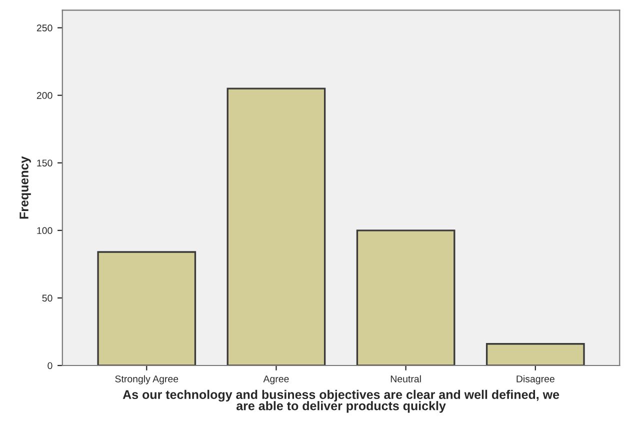 This screenshot has height=425, width=624. What do you see at coordinates (405, 378) in the screenshot?
I see `x-tick-label: Neutral` at bounding box center [405, 378].